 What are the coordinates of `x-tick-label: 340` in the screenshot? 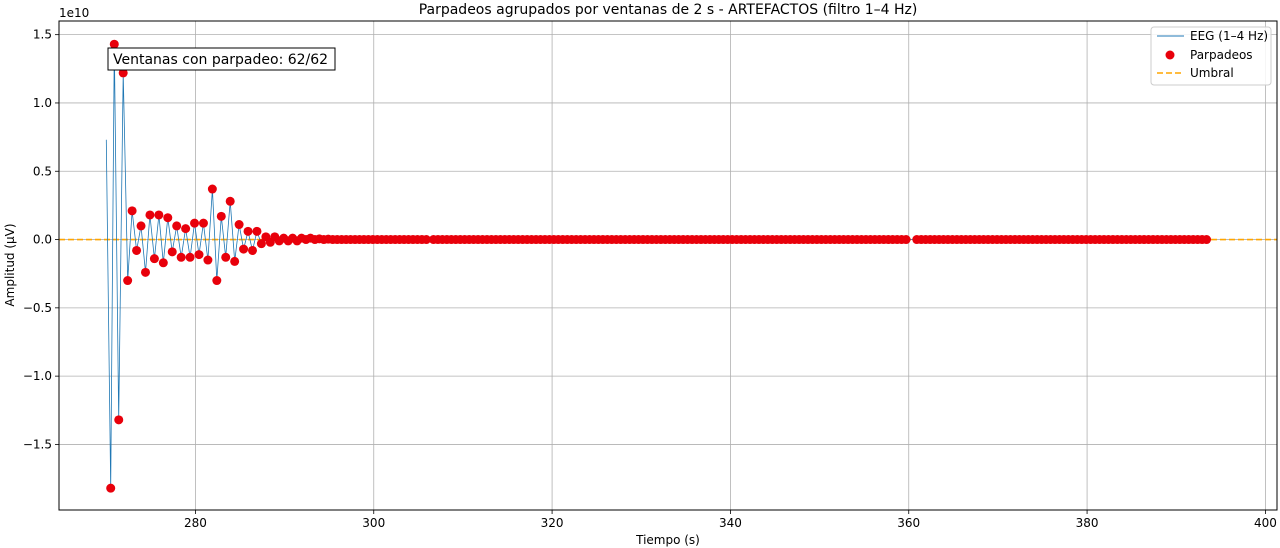 It's located at (730, 523).